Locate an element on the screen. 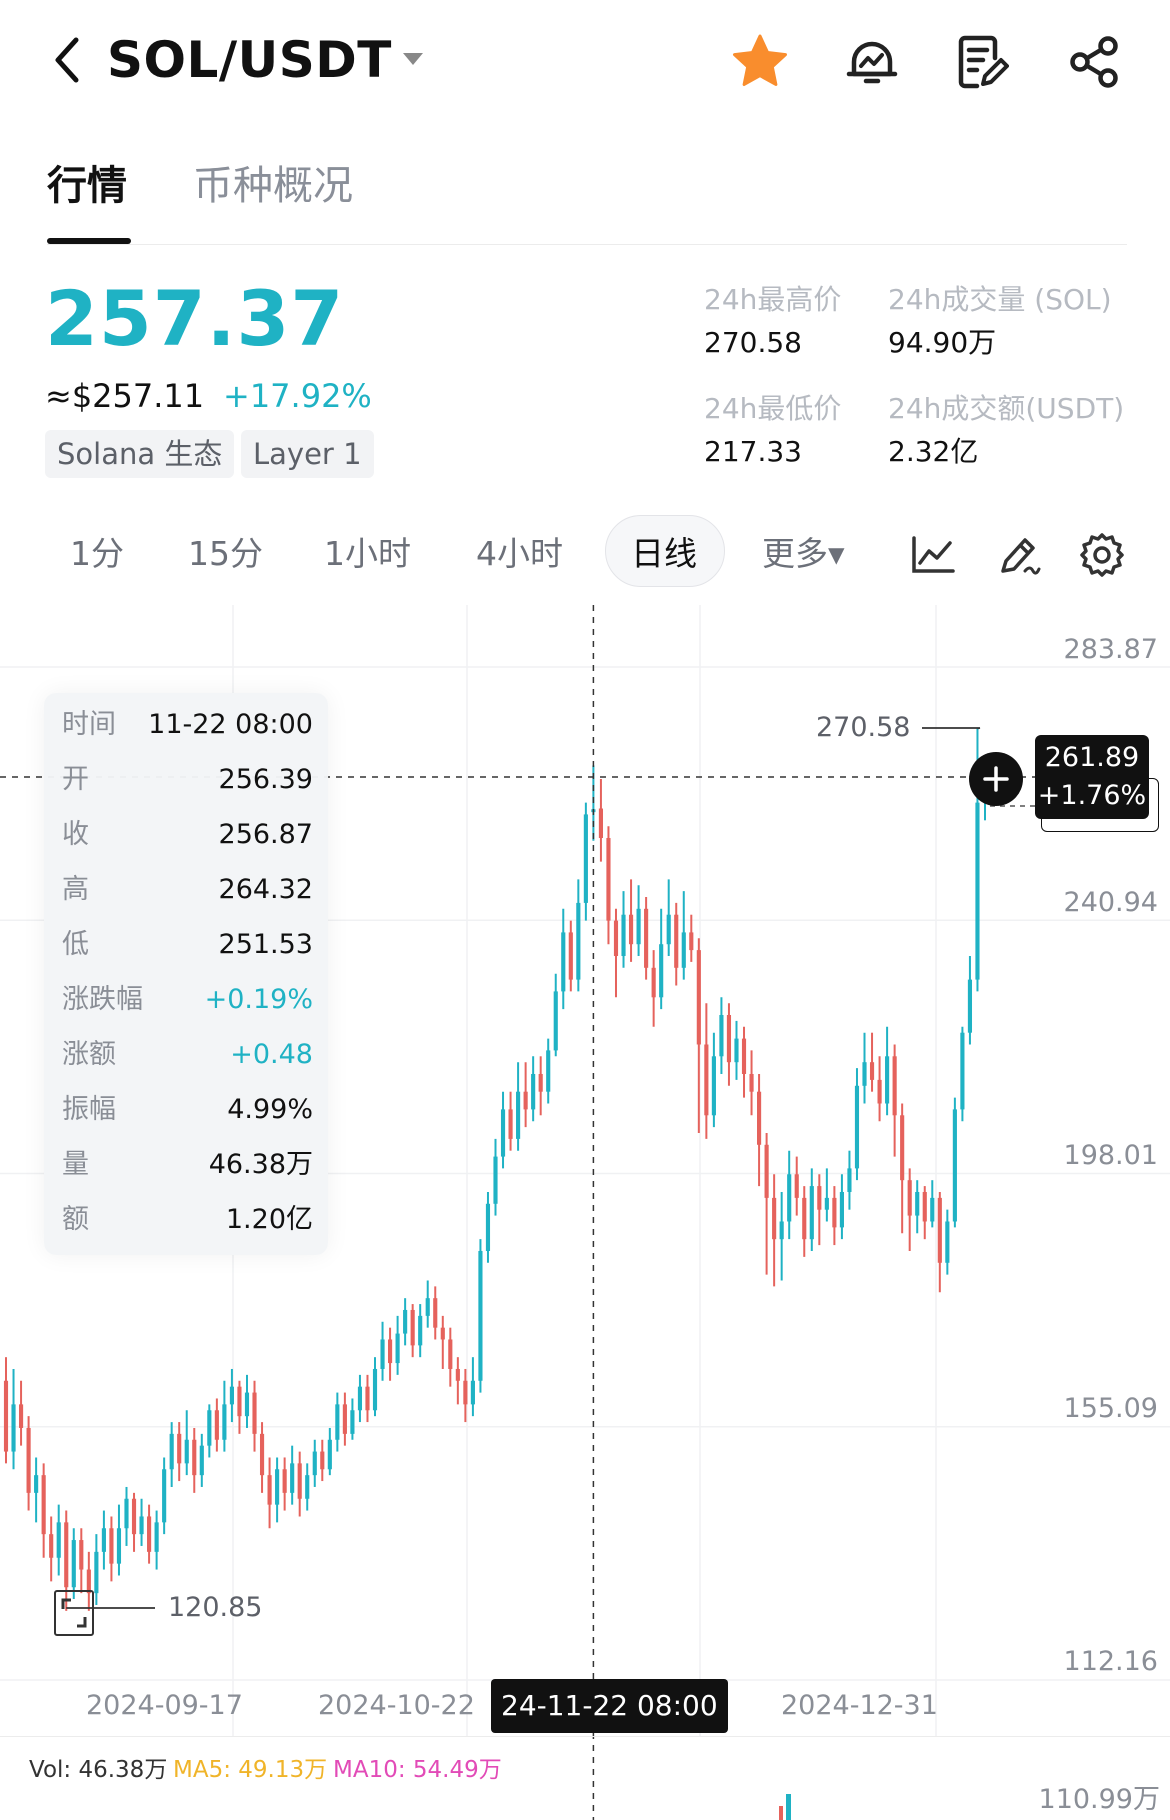 The width and height of the screenshot is (1170, 1820). favorite-button is located at coordinates (760, 62).